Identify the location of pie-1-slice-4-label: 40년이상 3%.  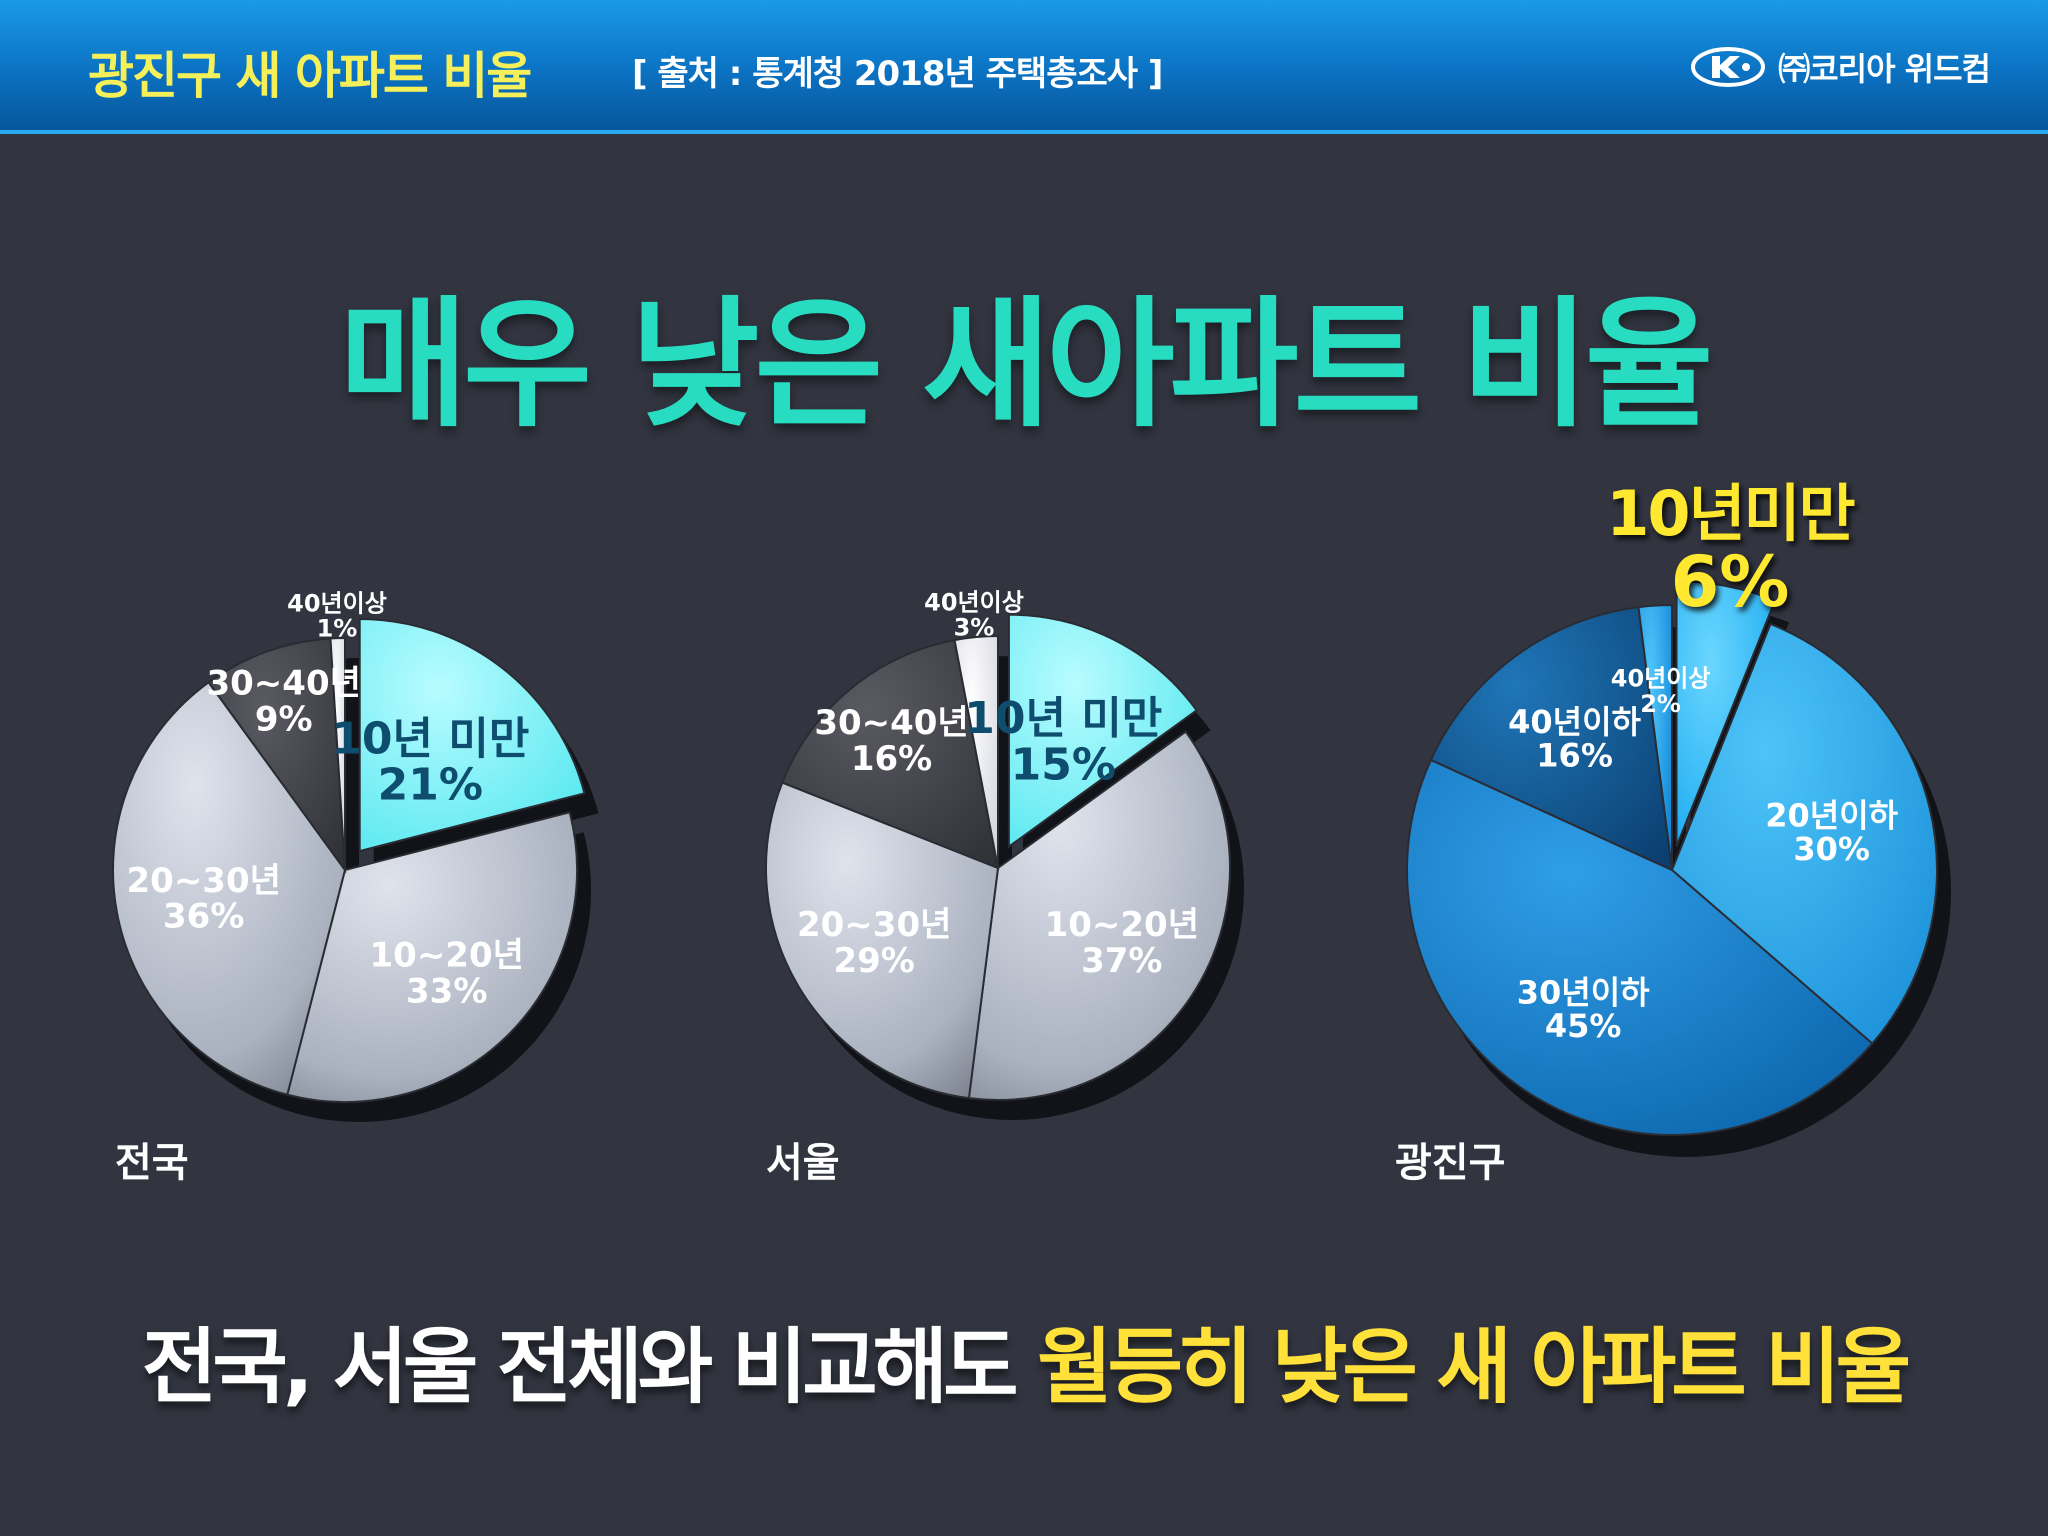
(974, 614).